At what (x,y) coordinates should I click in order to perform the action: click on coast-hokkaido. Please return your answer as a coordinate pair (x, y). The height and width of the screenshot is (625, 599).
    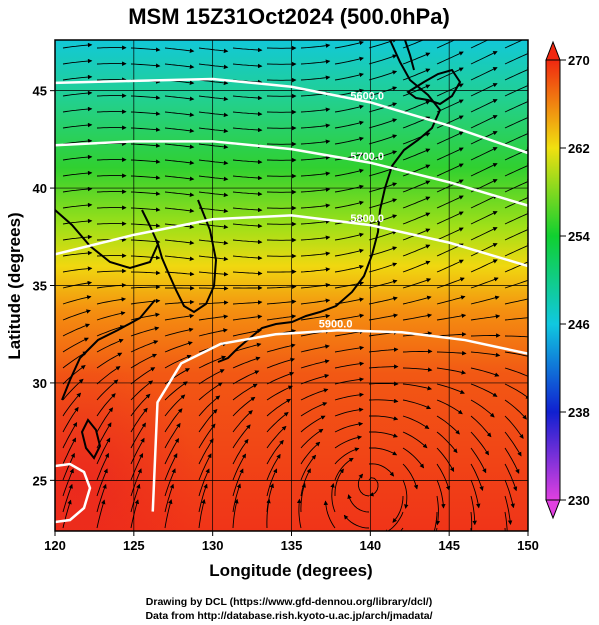
    Looking at the image, I should click on (434, 87).